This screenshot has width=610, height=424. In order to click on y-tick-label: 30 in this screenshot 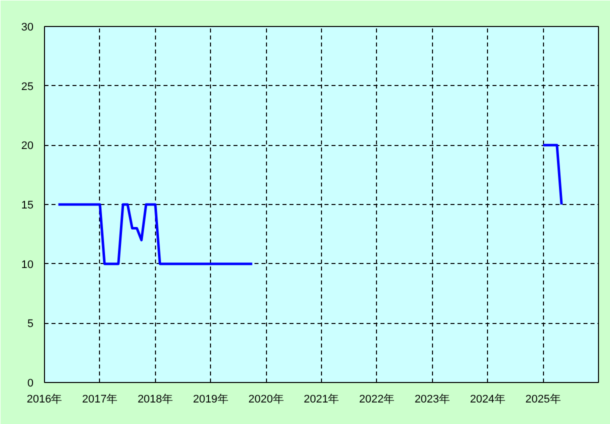, I will do `click(27, 28)`.